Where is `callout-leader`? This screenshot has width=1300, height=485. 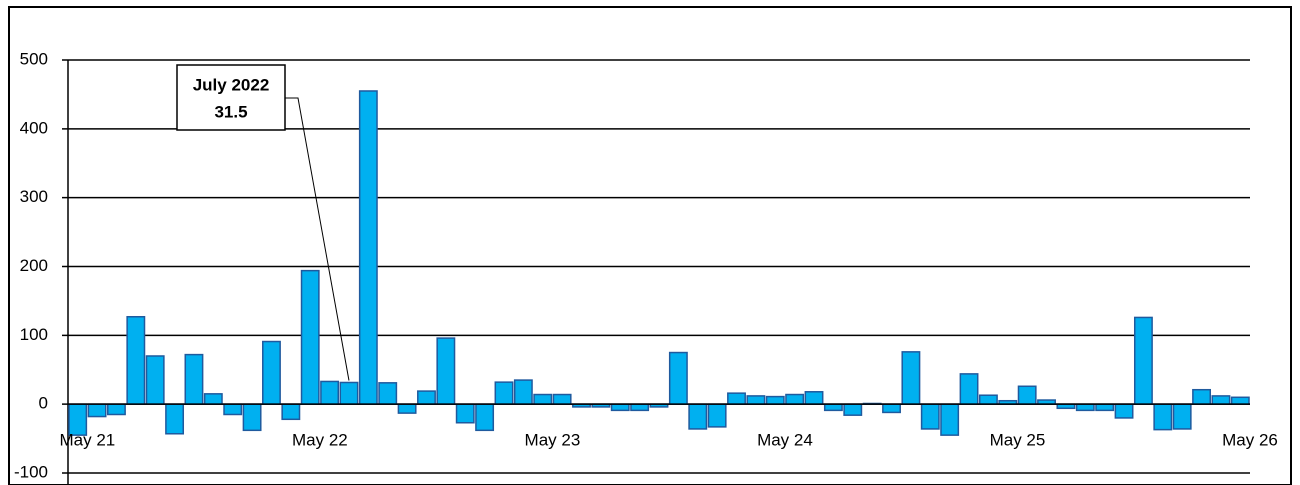 callout-leader is located at coordinates (317, 239).